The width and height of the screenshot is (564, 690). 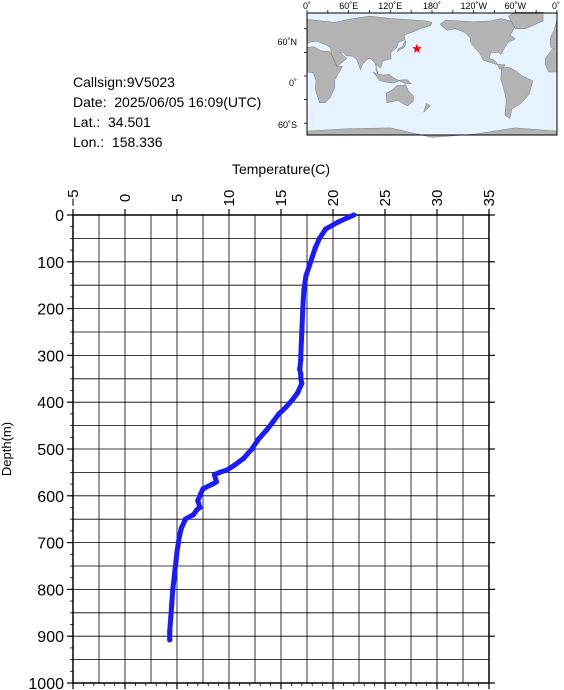 What do you see at coordinates (417, 48) in the screenshot?
I see `station-marker-icon` at bounding box center [417, 48].